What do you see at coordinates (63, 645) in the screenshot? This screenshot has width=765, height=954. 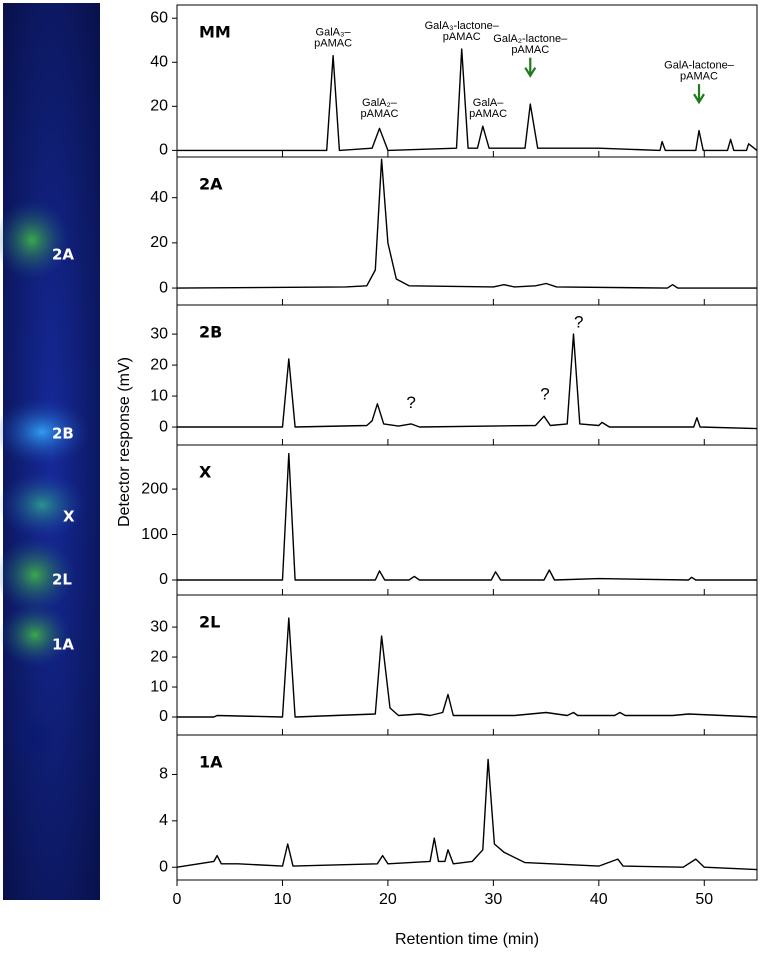 I see `gel-label: 1A` at bounding box center [63, 645].